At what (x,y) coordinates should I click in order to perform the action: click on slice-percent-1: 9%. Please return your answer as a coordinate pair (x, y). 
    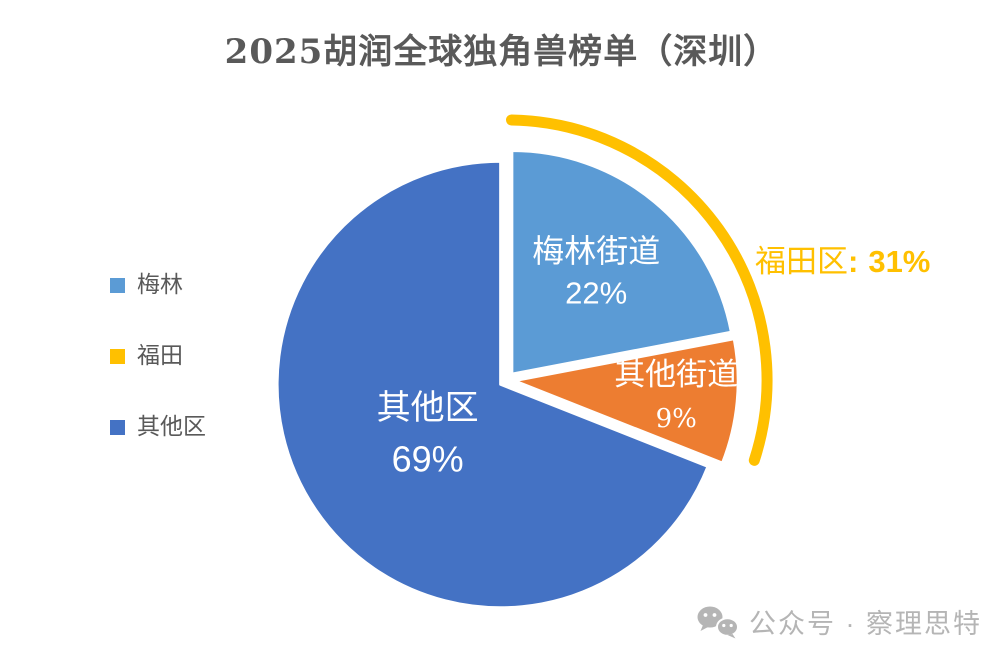
    Looking at the image, I should click on (676, 419).